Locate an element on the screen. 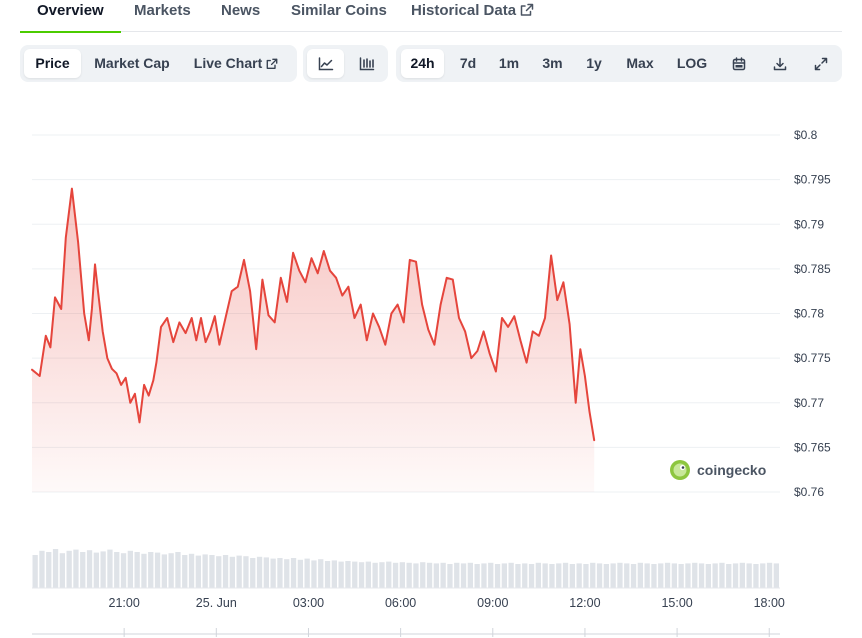 The height and width of the screenshot is (638, 862). range-1y-button: 1y is located at coordinates (594, 63).